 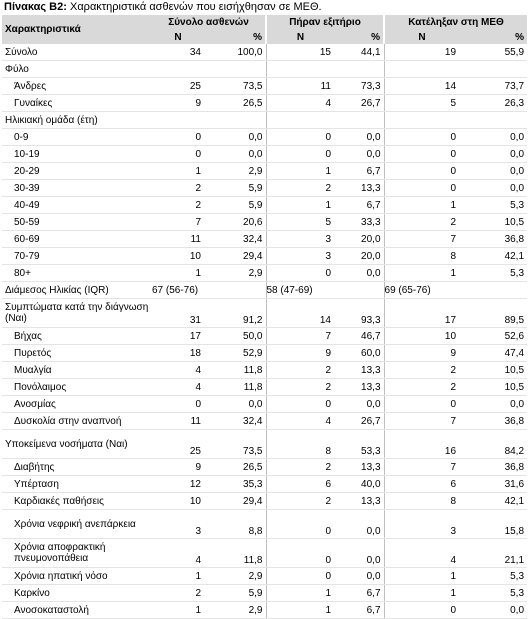 What do you see at coordinates (178, 52) in the screenshot?
I see `cell: 34` at bounding box center [178, 52].